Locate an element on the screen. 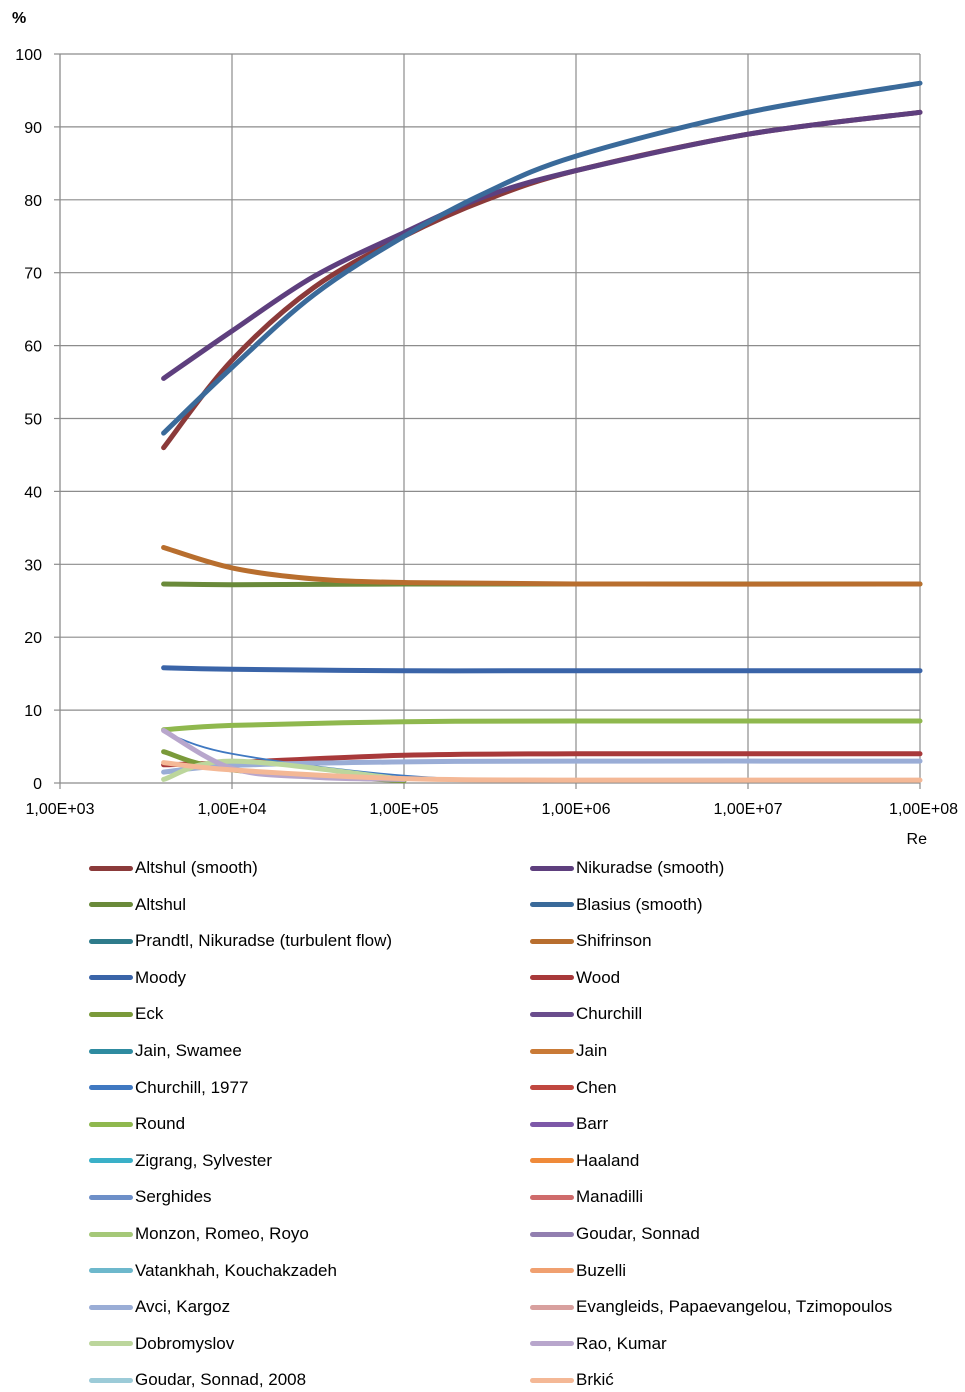 Image resolution: width=965 pixels, height=1392 pixels. y-tick-label: 70 is located at coordinates (33, 274).